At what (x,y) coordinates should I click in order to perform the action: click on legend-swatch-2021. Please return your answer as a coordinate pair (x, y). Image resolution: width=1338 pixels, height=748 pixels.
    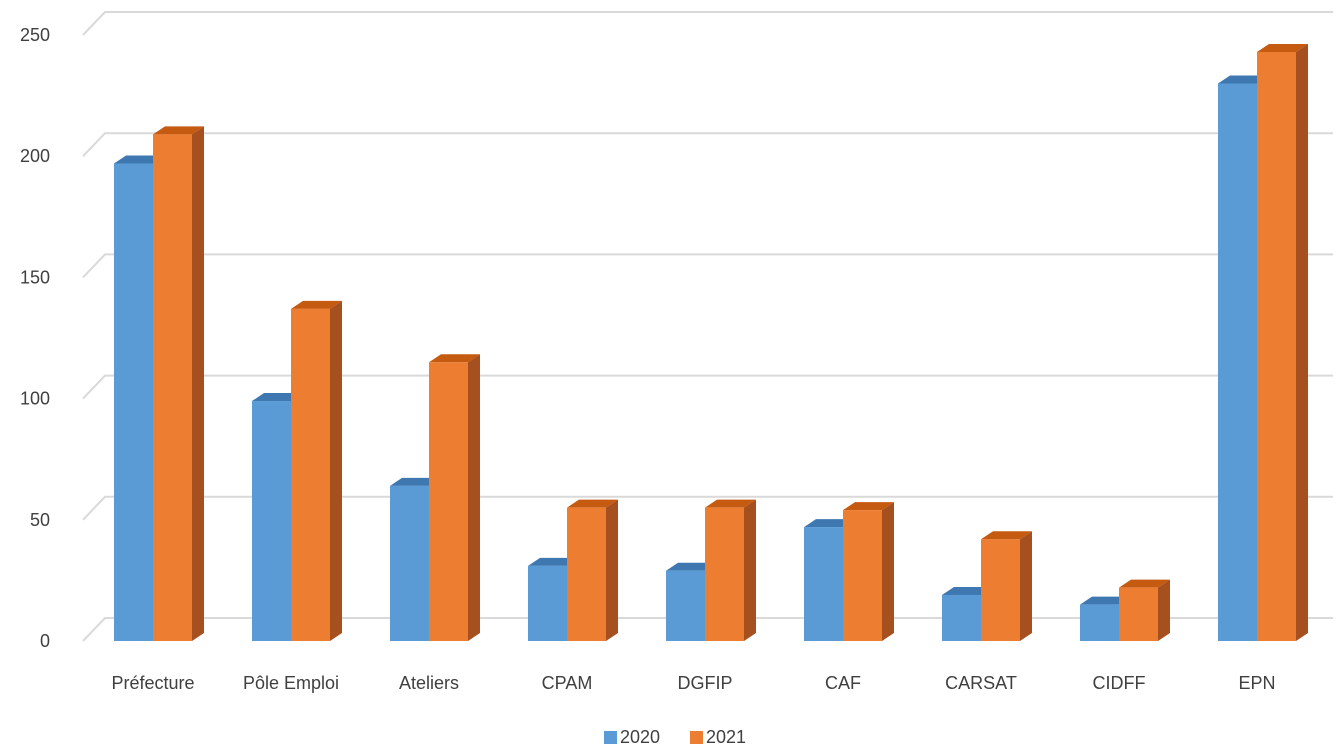
    Looking at the image, I should click on (696, 737).